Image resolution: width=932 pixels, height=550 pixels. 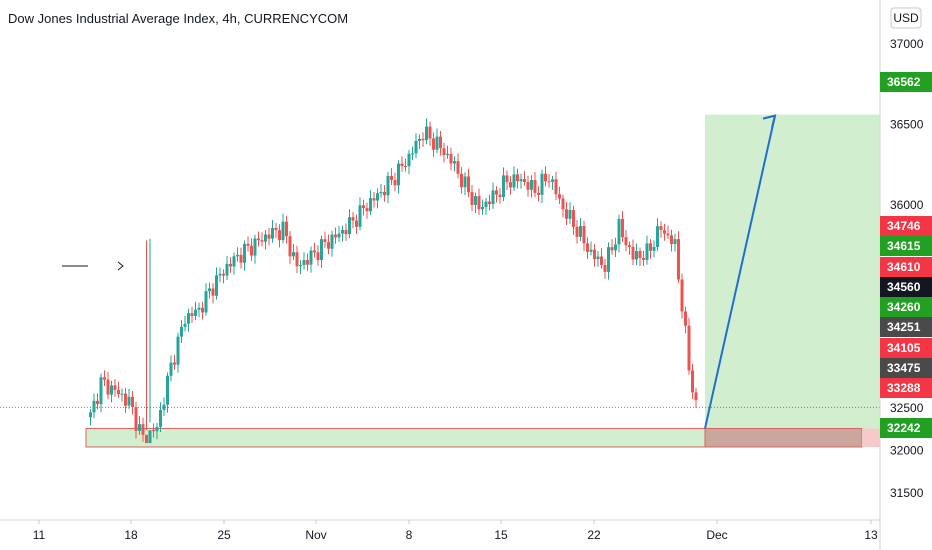 I want to click on projection-arrow, so click(x=740, y=272).